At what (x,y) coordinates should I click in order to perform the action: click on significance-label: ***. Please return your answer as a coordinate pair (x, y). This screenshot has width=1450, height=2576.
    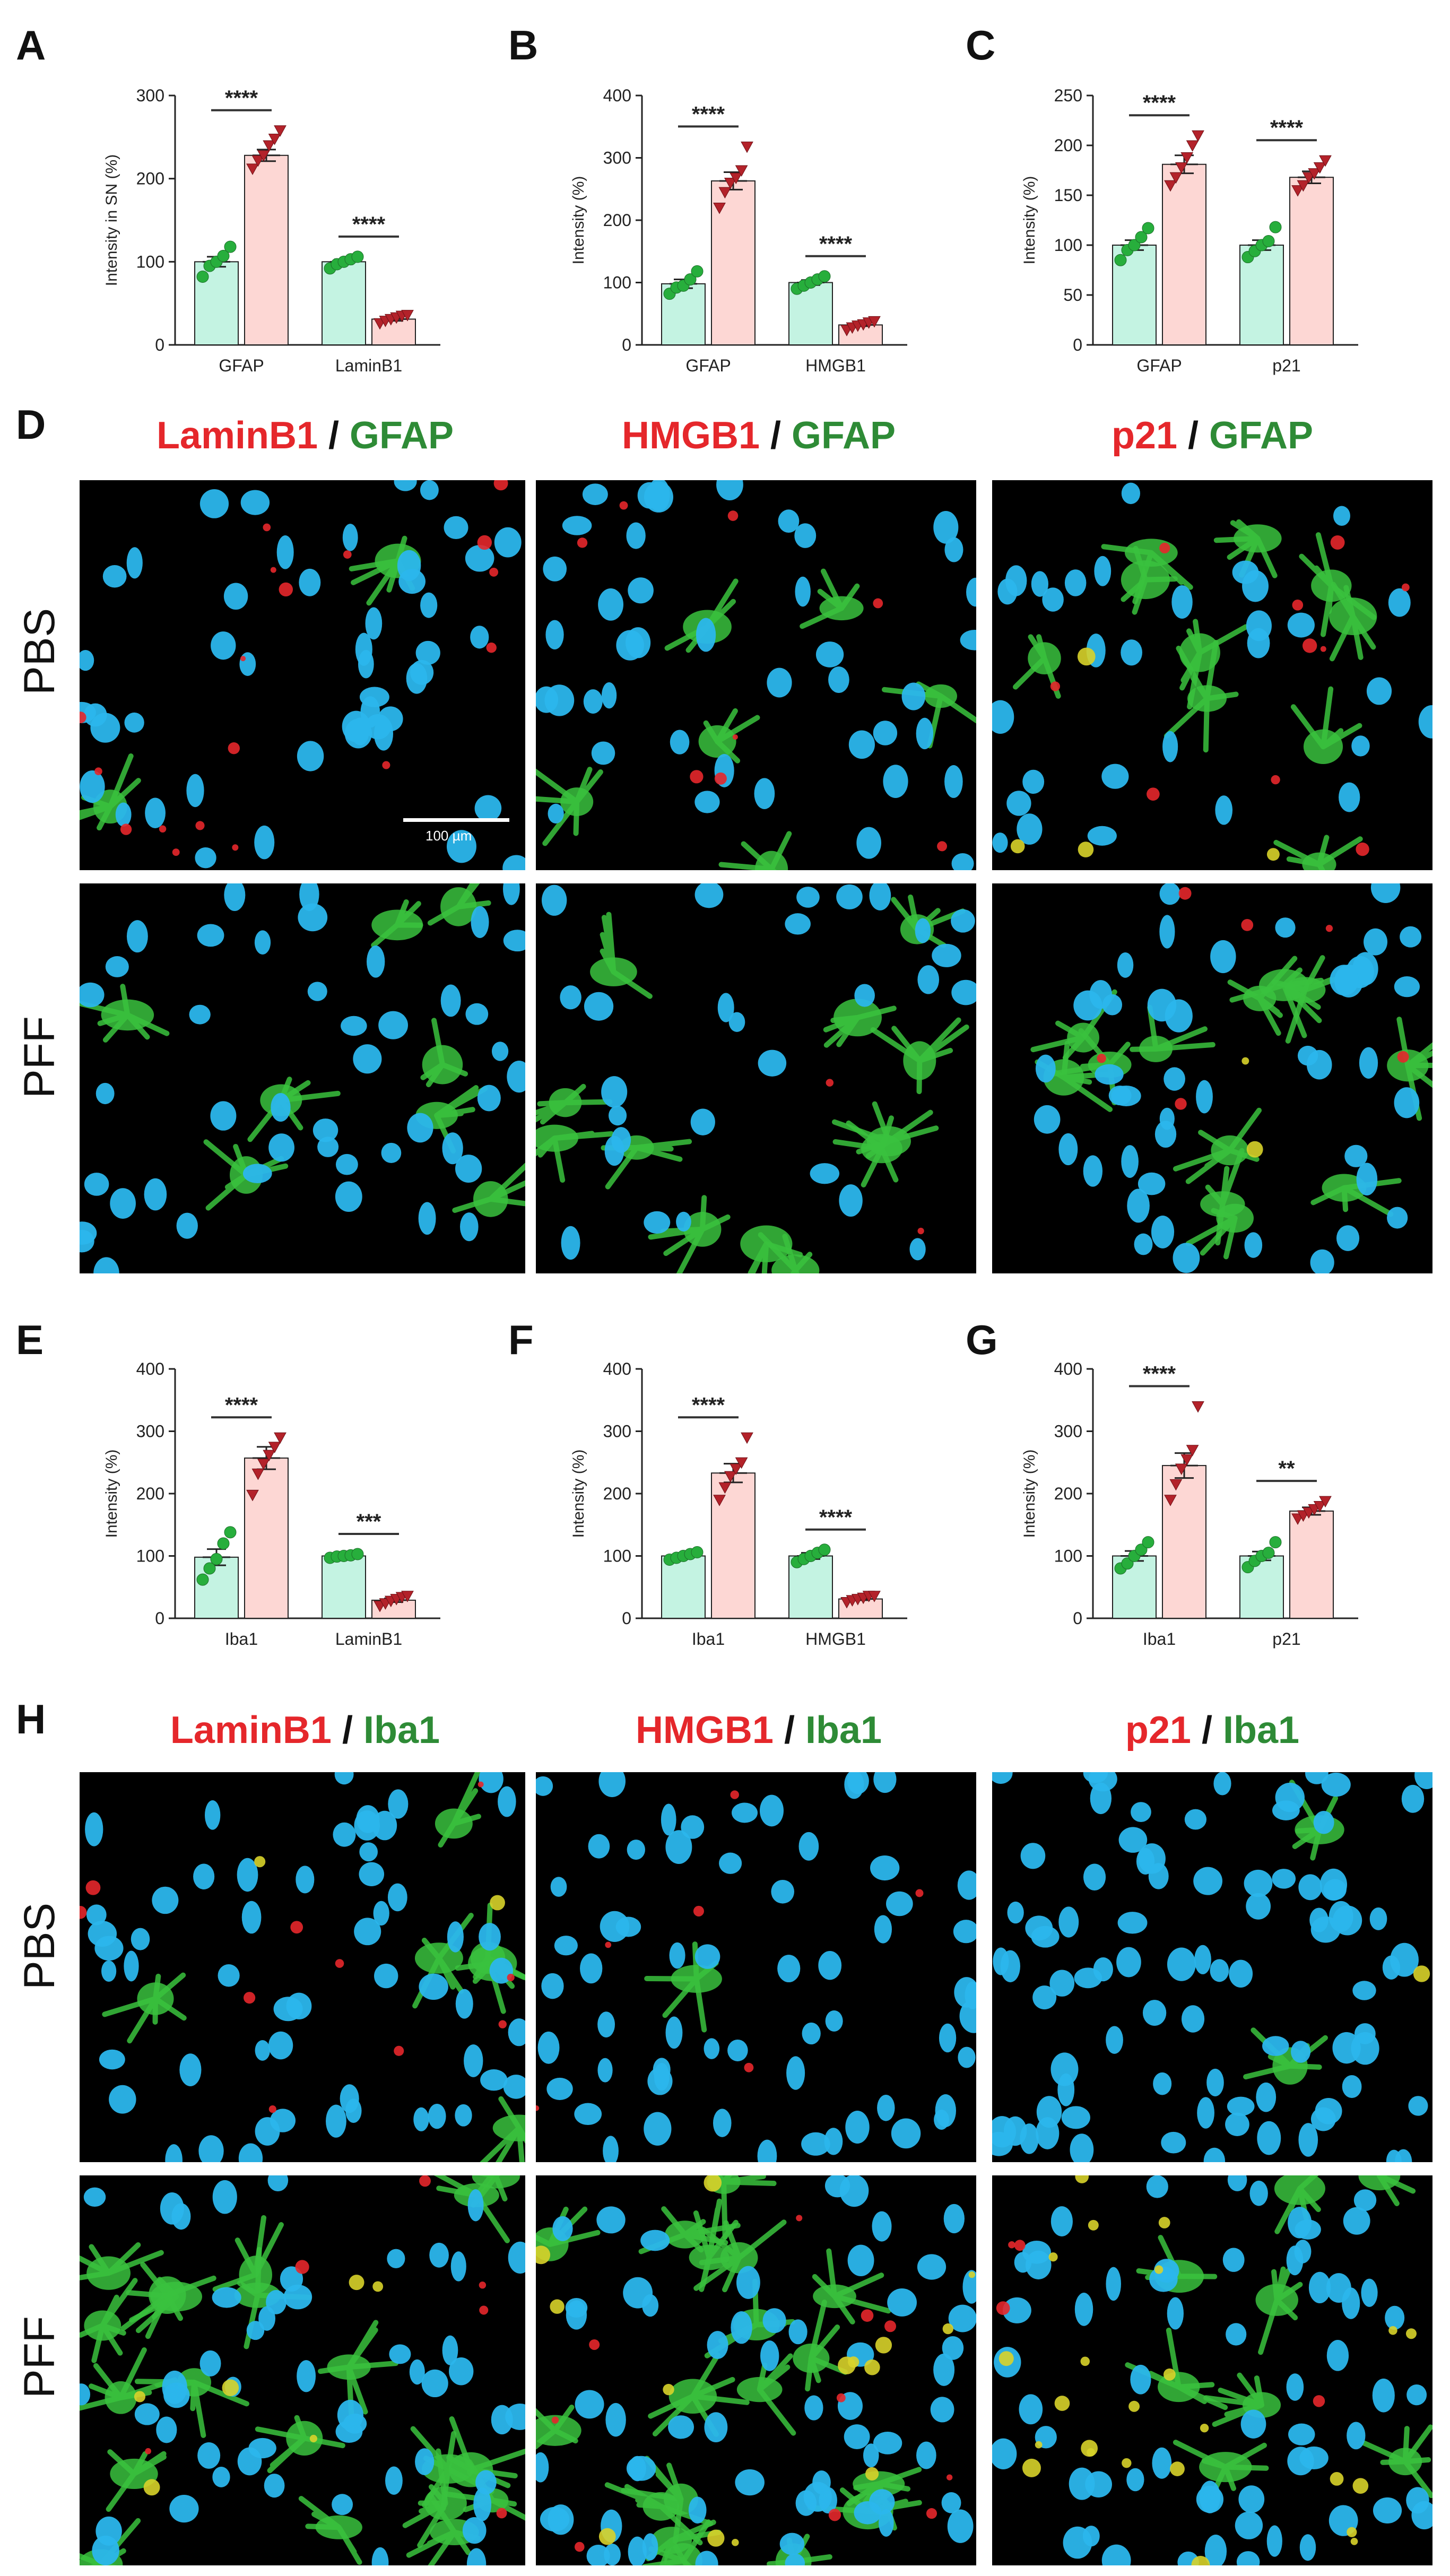
    Looking at the image, I should click on (369, 1521).